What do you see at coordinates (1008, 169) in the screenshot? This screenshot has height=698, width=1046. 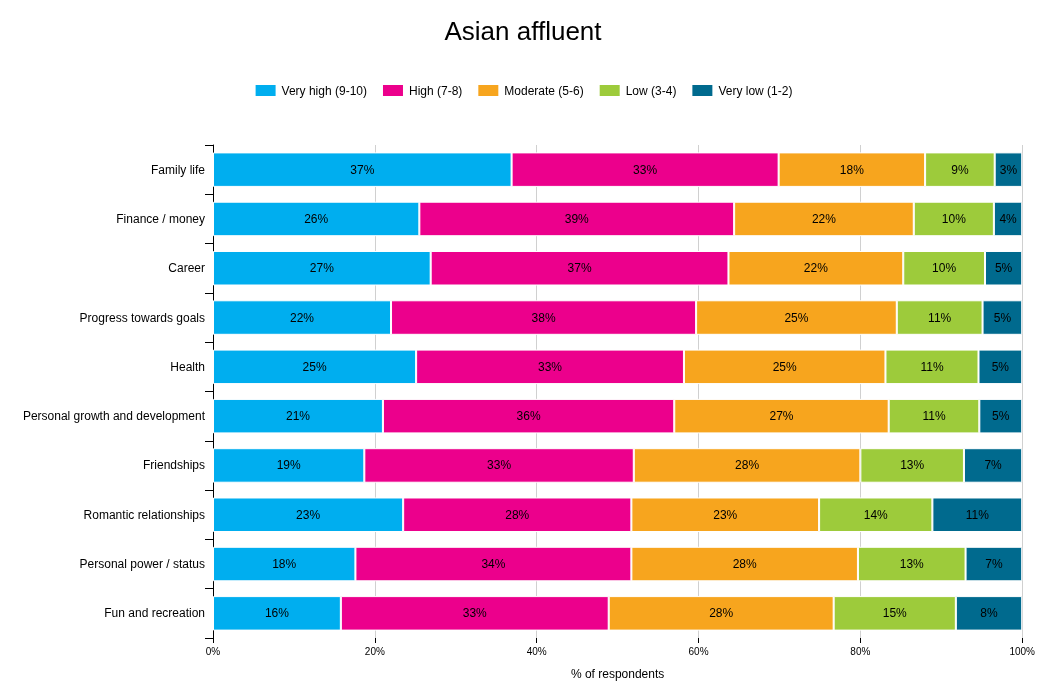 I see `data-label: 3%` at bounding box center [1008, 169].